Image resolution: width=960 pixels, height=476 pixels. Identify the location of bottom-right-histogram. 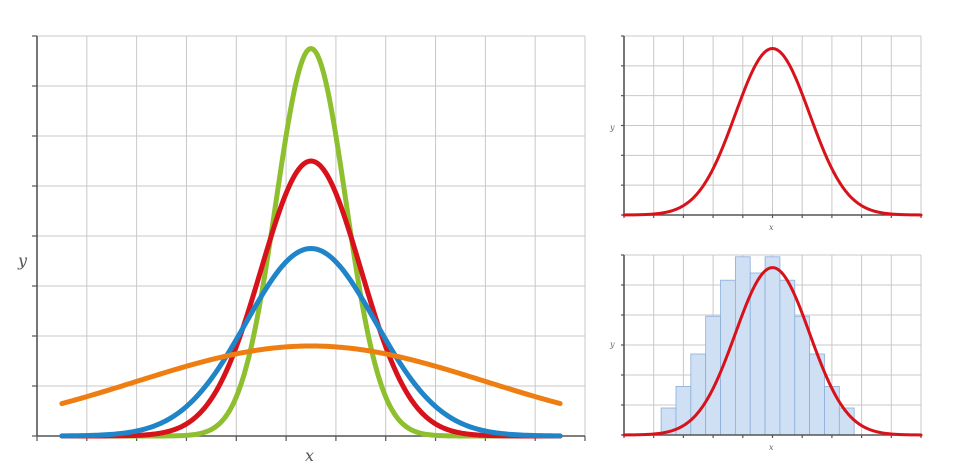
(757, 346).